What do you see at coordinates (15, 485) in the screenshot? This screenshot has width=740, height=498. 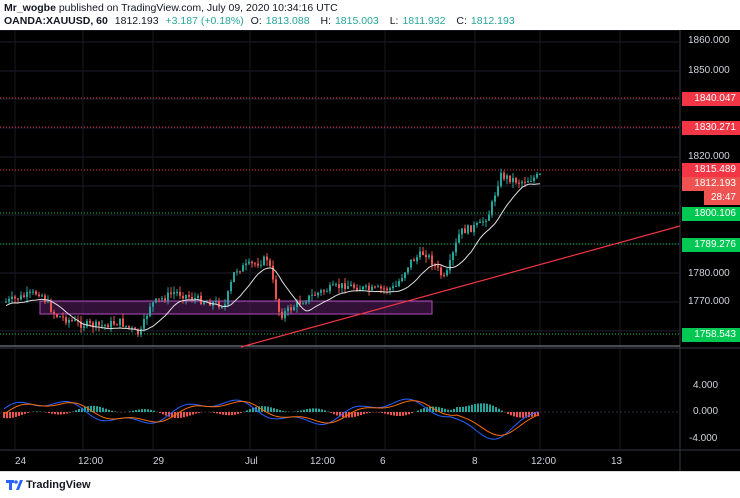 I see `tradingview-logo-icon` at bounding box center [15, 485].